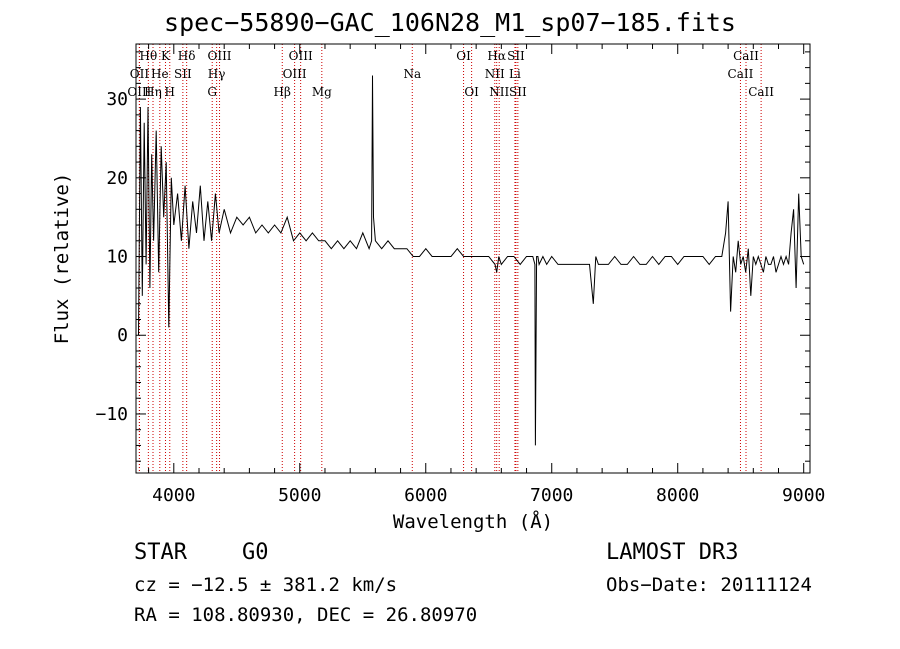 The width and height of the screenshot is (900, 649). What do you see at coordinates (803, 495) in the screenshot?
I see `x-tick-label: 9000` at bounding box center [803, 495].